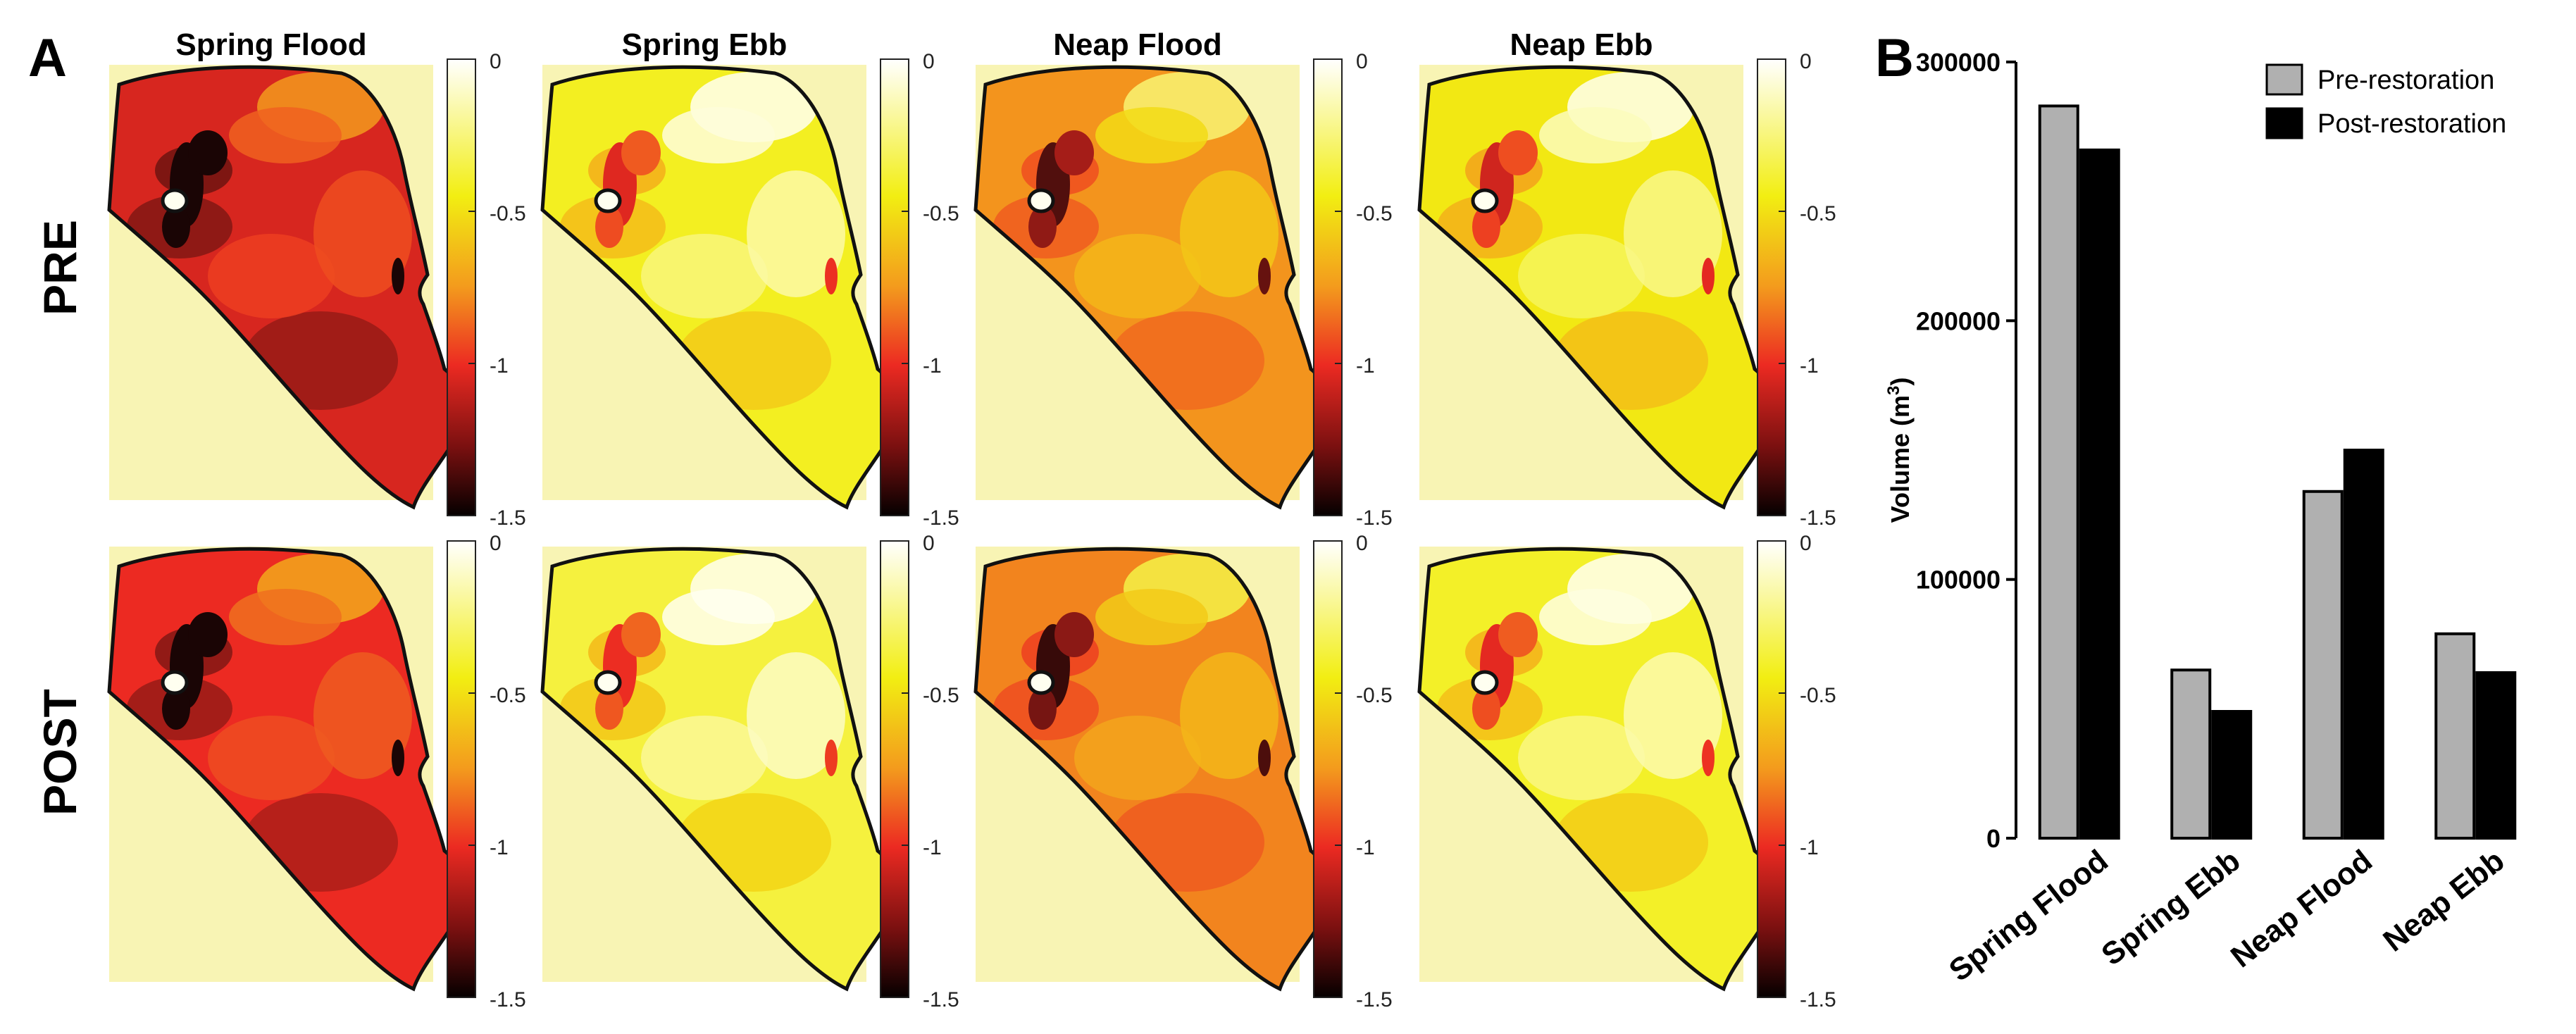 The height and width of the screenshot is (1034, 2576). What do you see at coordinates (1899, 450) in the screenshot?
I see `y-axis-label: Volume (m3)` at bounding box center [1899, 450].